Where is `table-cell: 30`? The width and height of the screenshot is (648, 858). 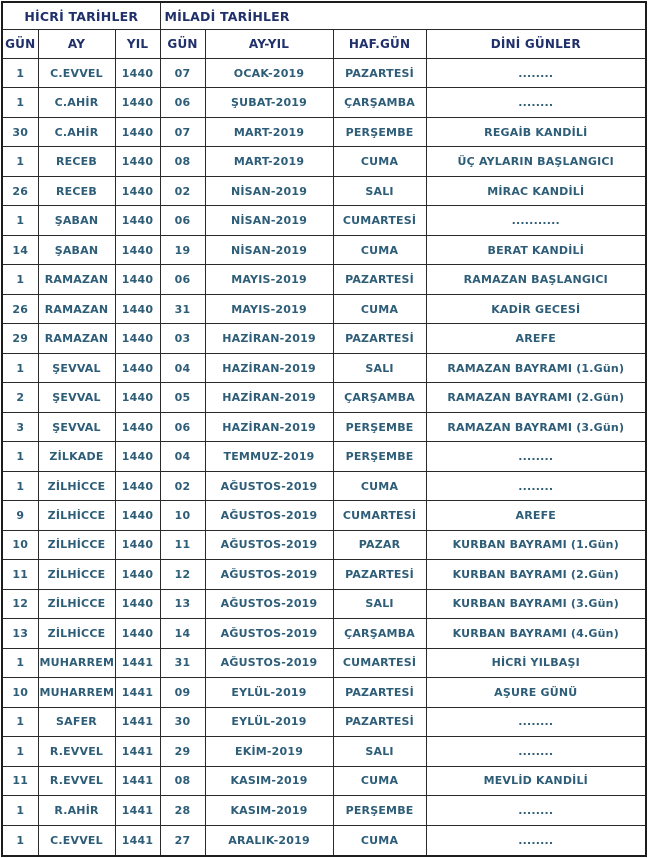 table-cell: 30 is located at coordinates (182, 722).